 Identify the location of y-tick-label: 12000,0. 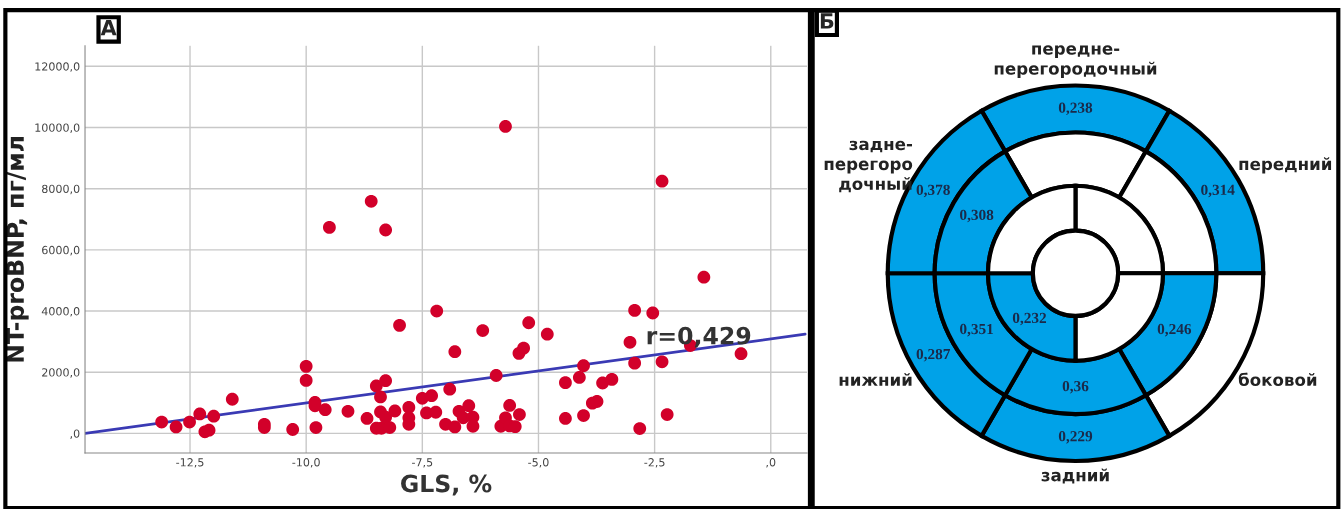
(57, 67).